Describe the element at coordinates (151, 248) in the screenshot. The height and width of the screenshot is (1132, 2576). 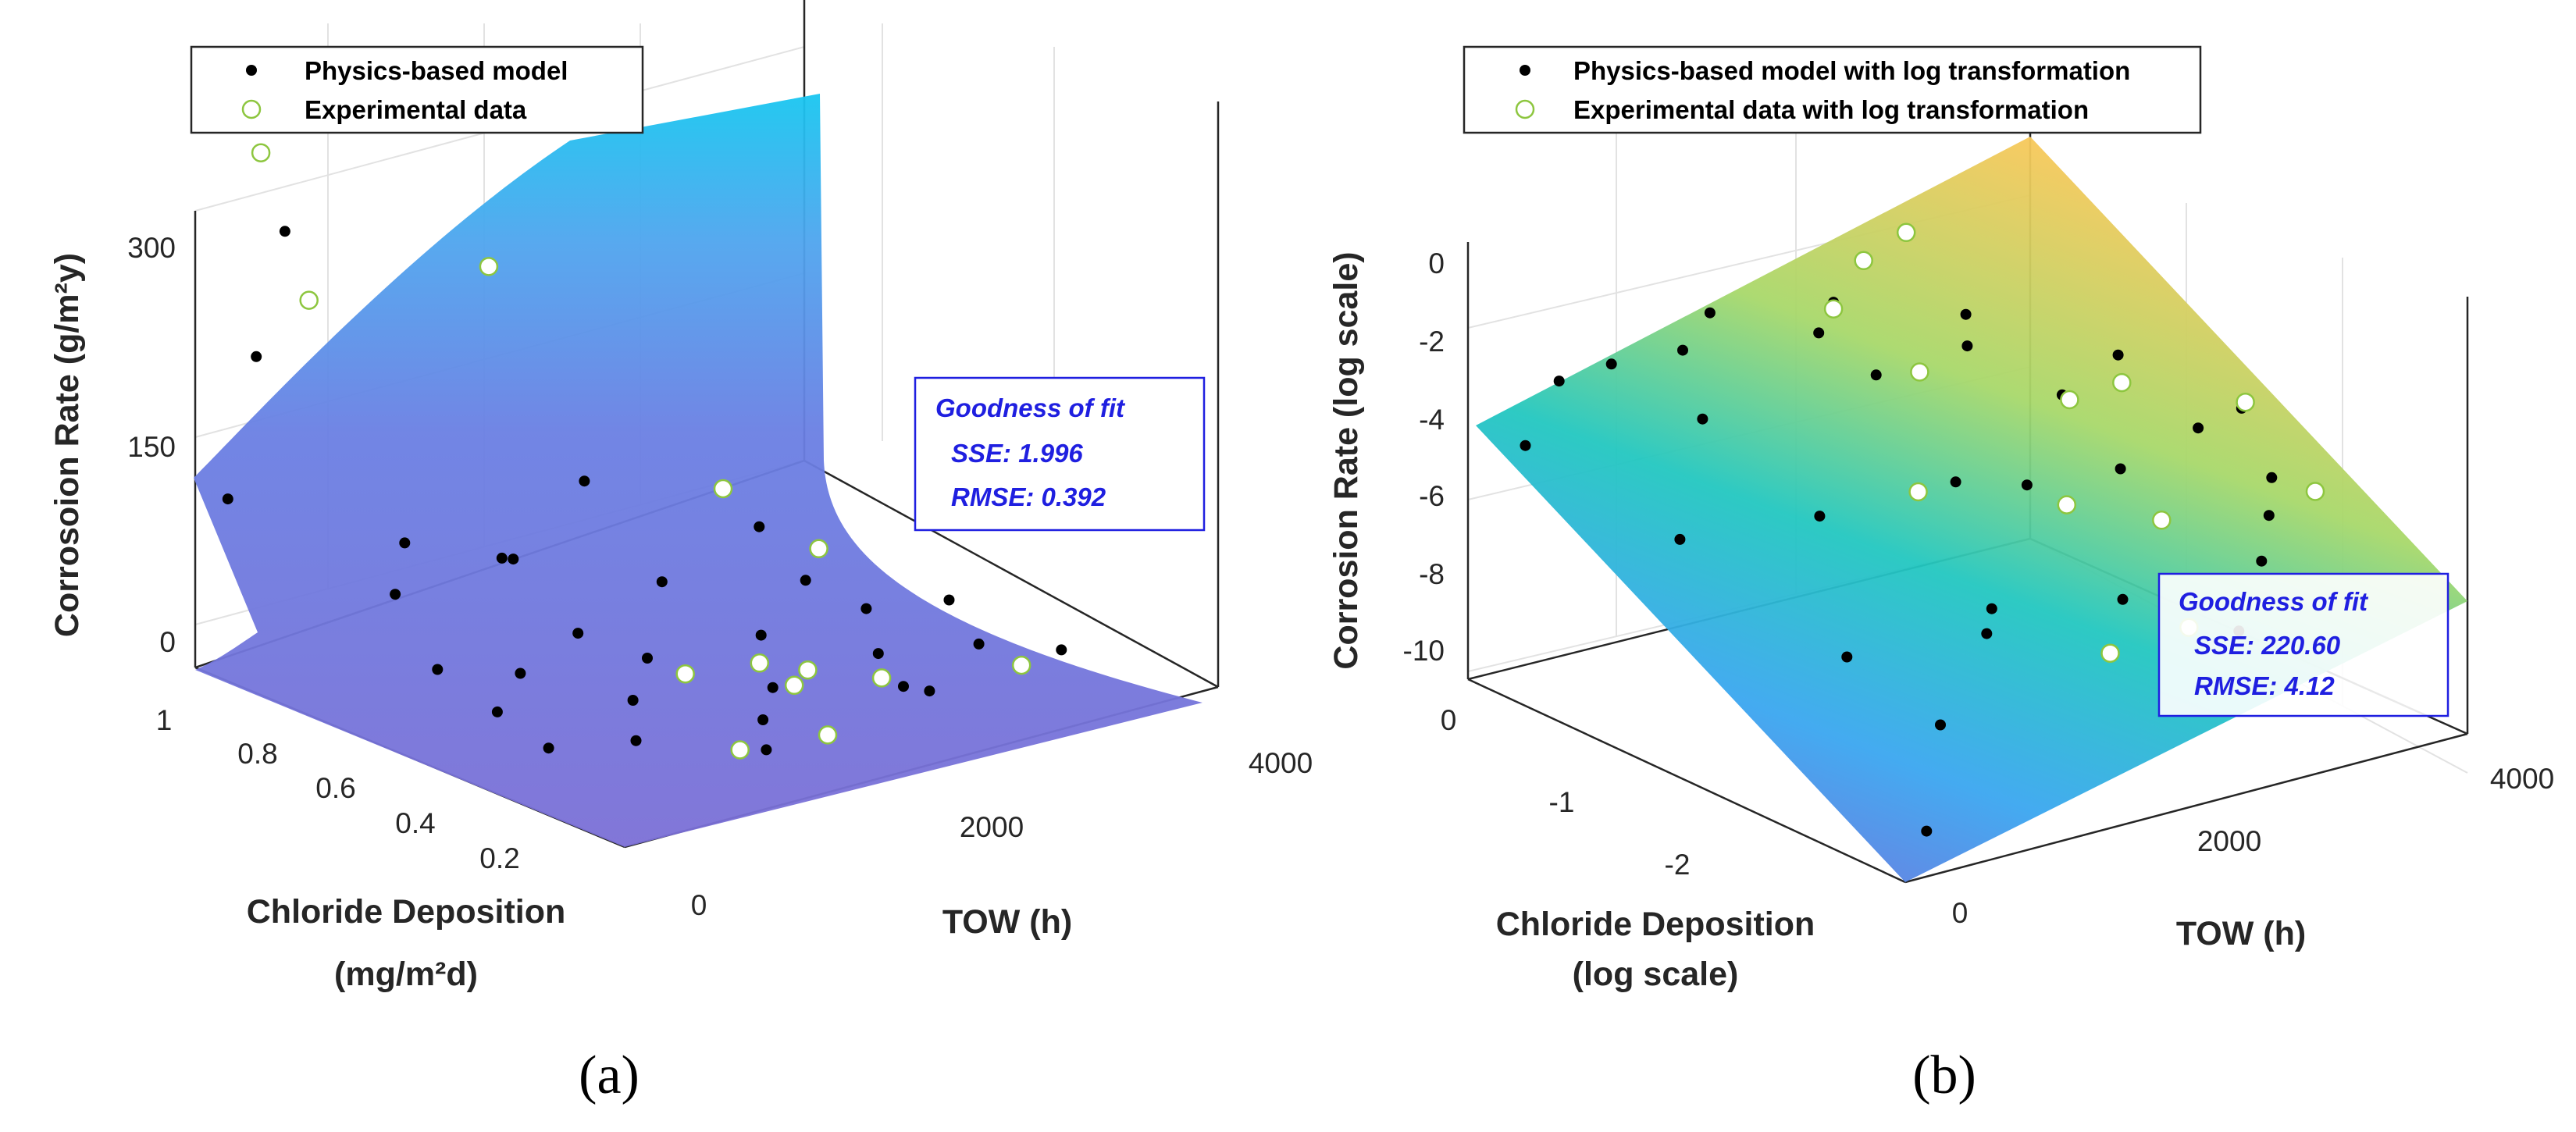
I see `z-tick: 300` at that location.